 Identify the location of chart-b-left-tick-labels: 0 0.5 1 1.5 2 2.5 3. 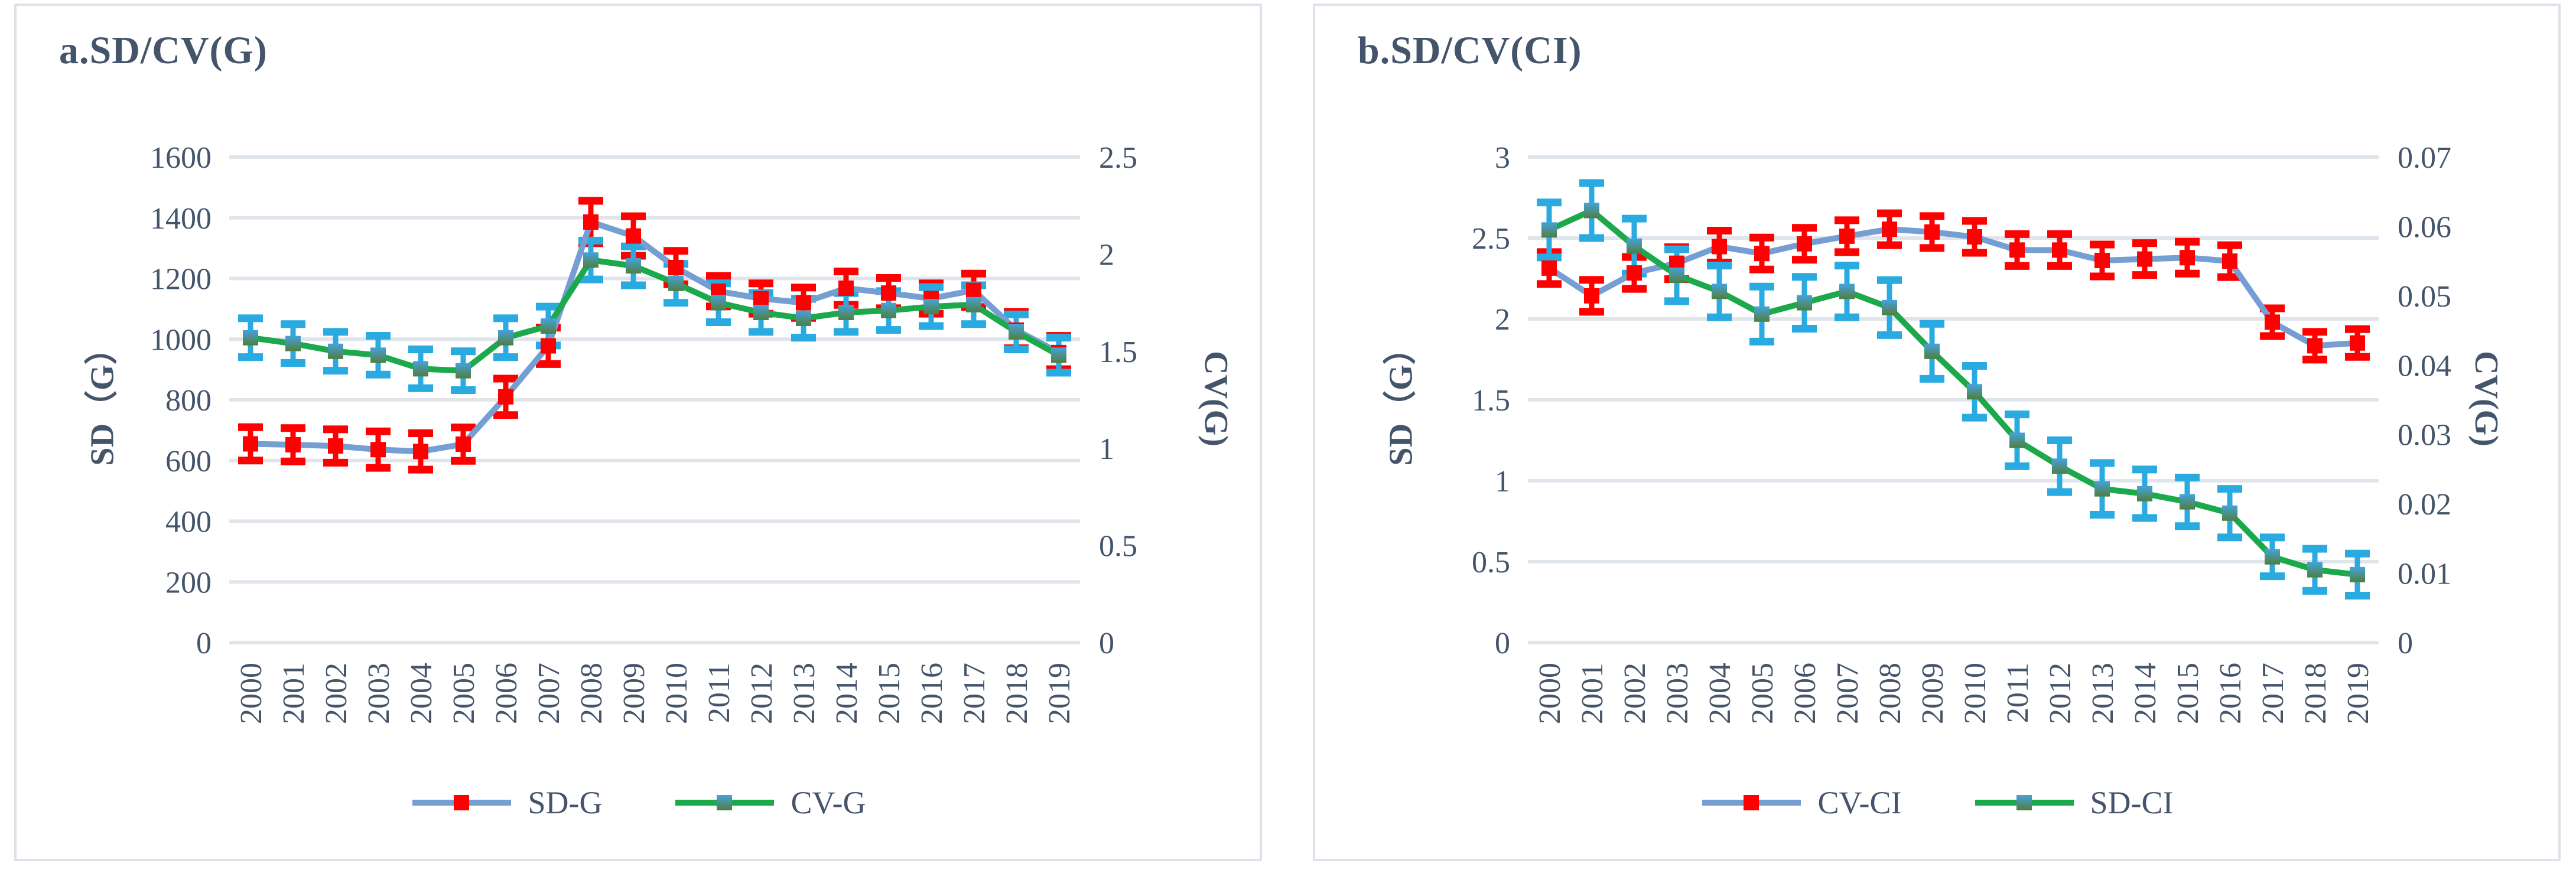
(1491, 400).